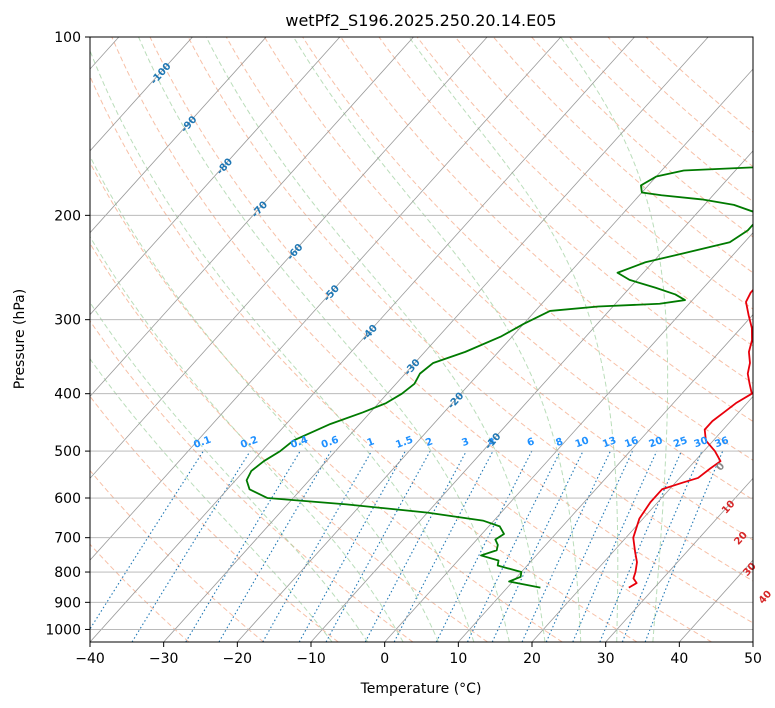 The image size is (775, 708). What do you see at coordinates (238, 659) in the screenshot?
I see `x-tick-label: −20` at bounding box center [238, 659].